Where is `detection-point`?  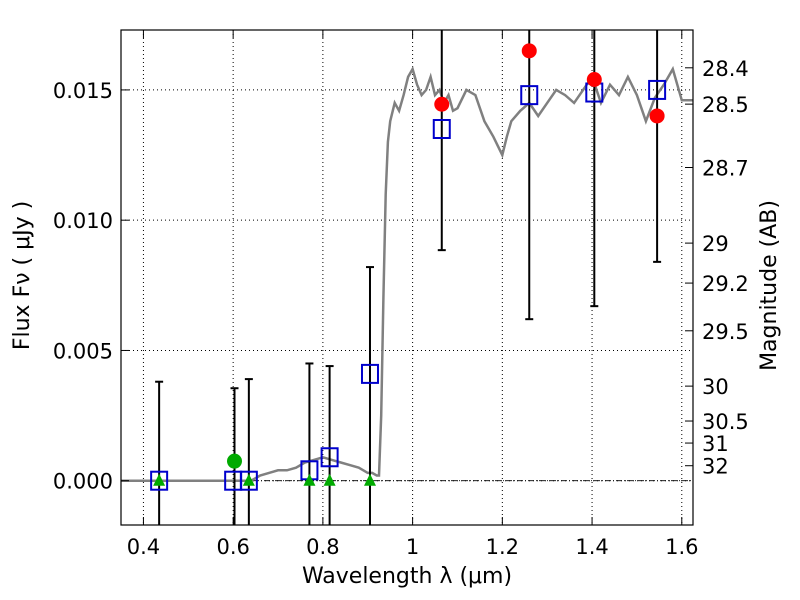
detection-point is located at coordinates (235, 461).